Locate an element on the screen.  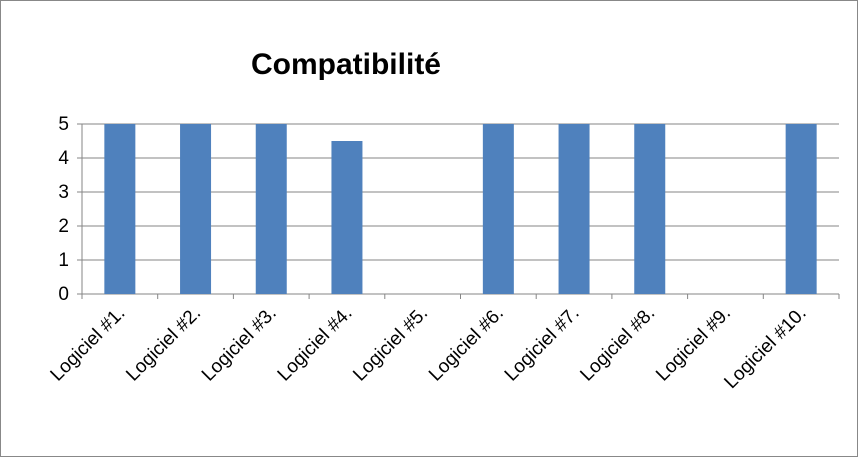
x-category-label: Logiciel #10. is located at coordinates (765, 348).